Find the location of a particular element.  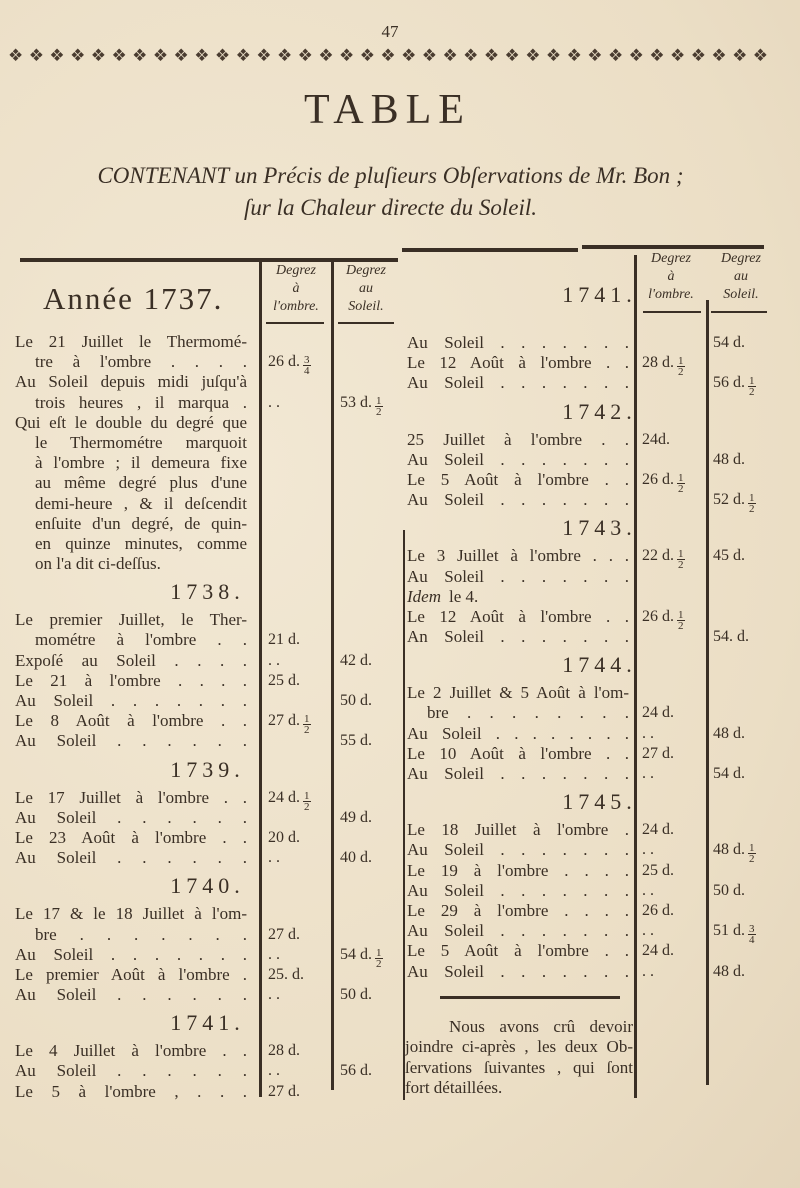

sun-degree-value: 54 d. is located at coordinates (729, 774).